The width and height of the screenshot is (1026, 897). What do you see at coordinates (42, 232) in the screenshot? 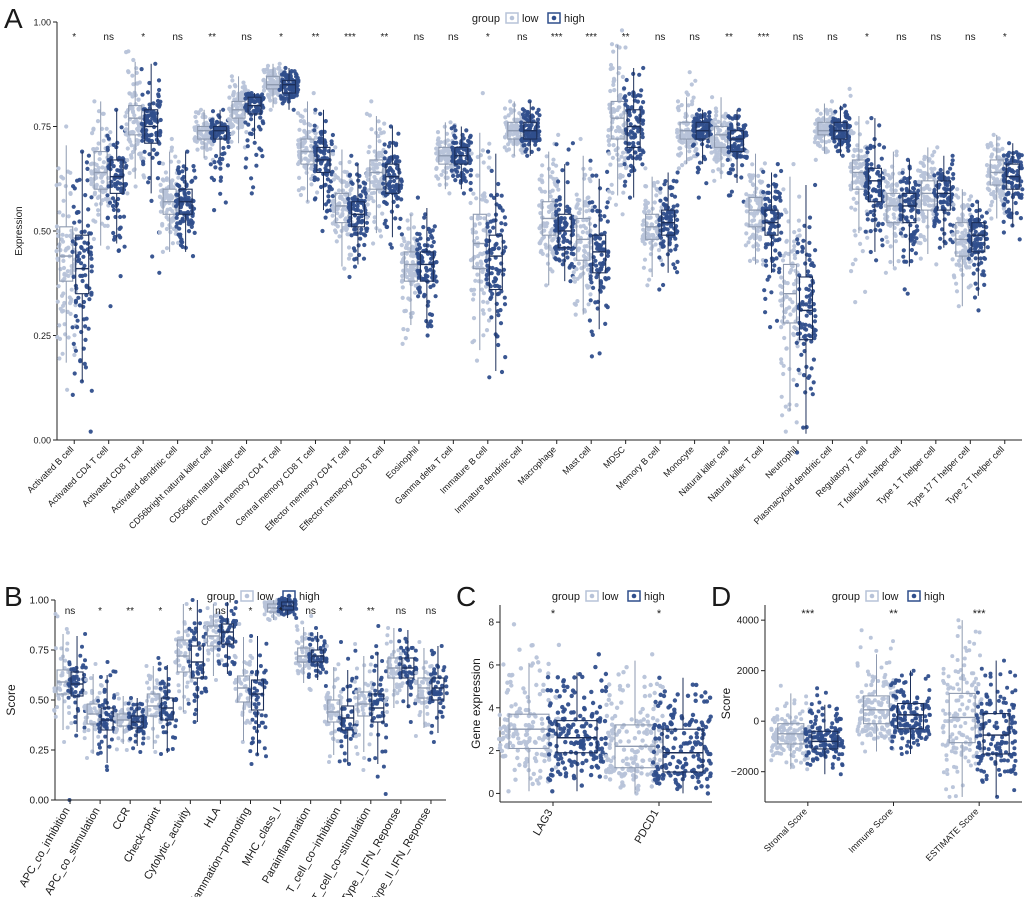
I see `y-tick-label: 0.50` at bounding box center [42, 232].